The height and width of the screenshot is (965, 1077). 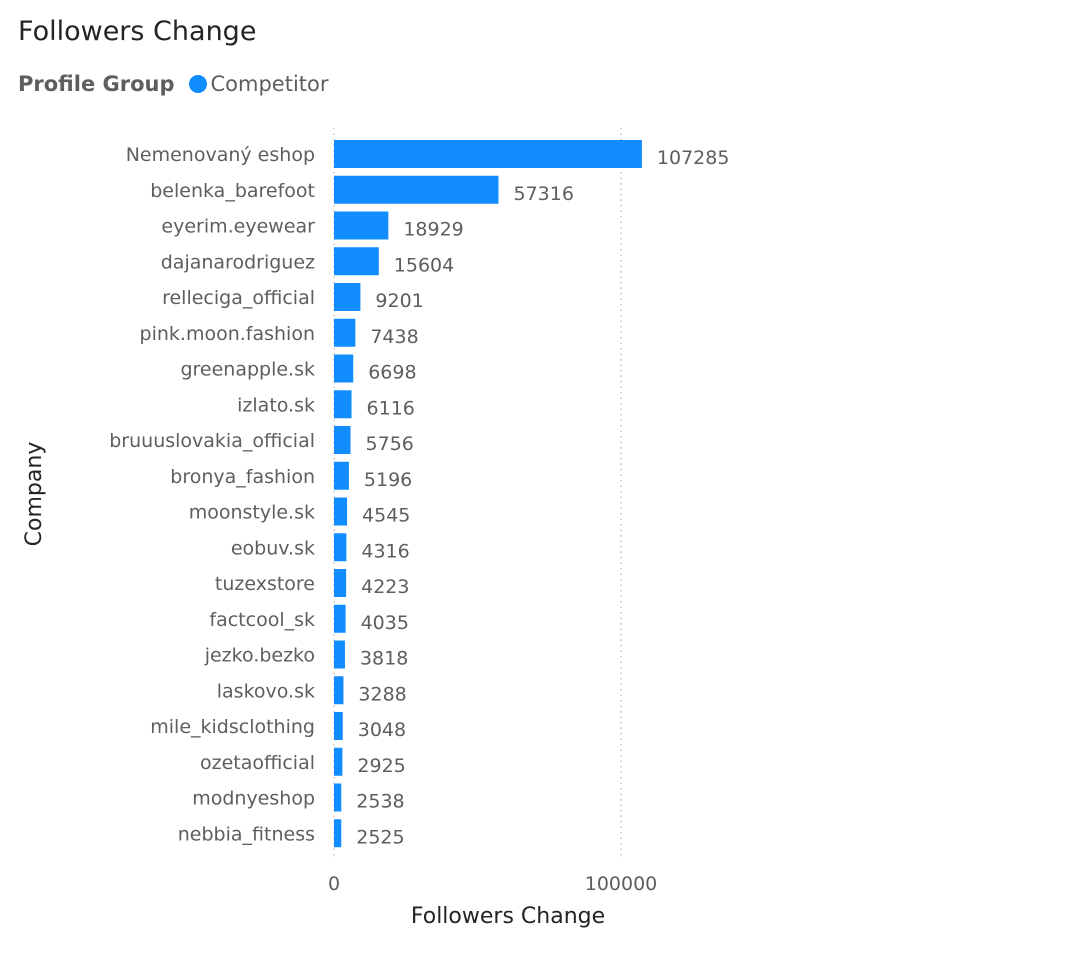 I want to click on data-label-19: 2525, so click(x=380, y=837).